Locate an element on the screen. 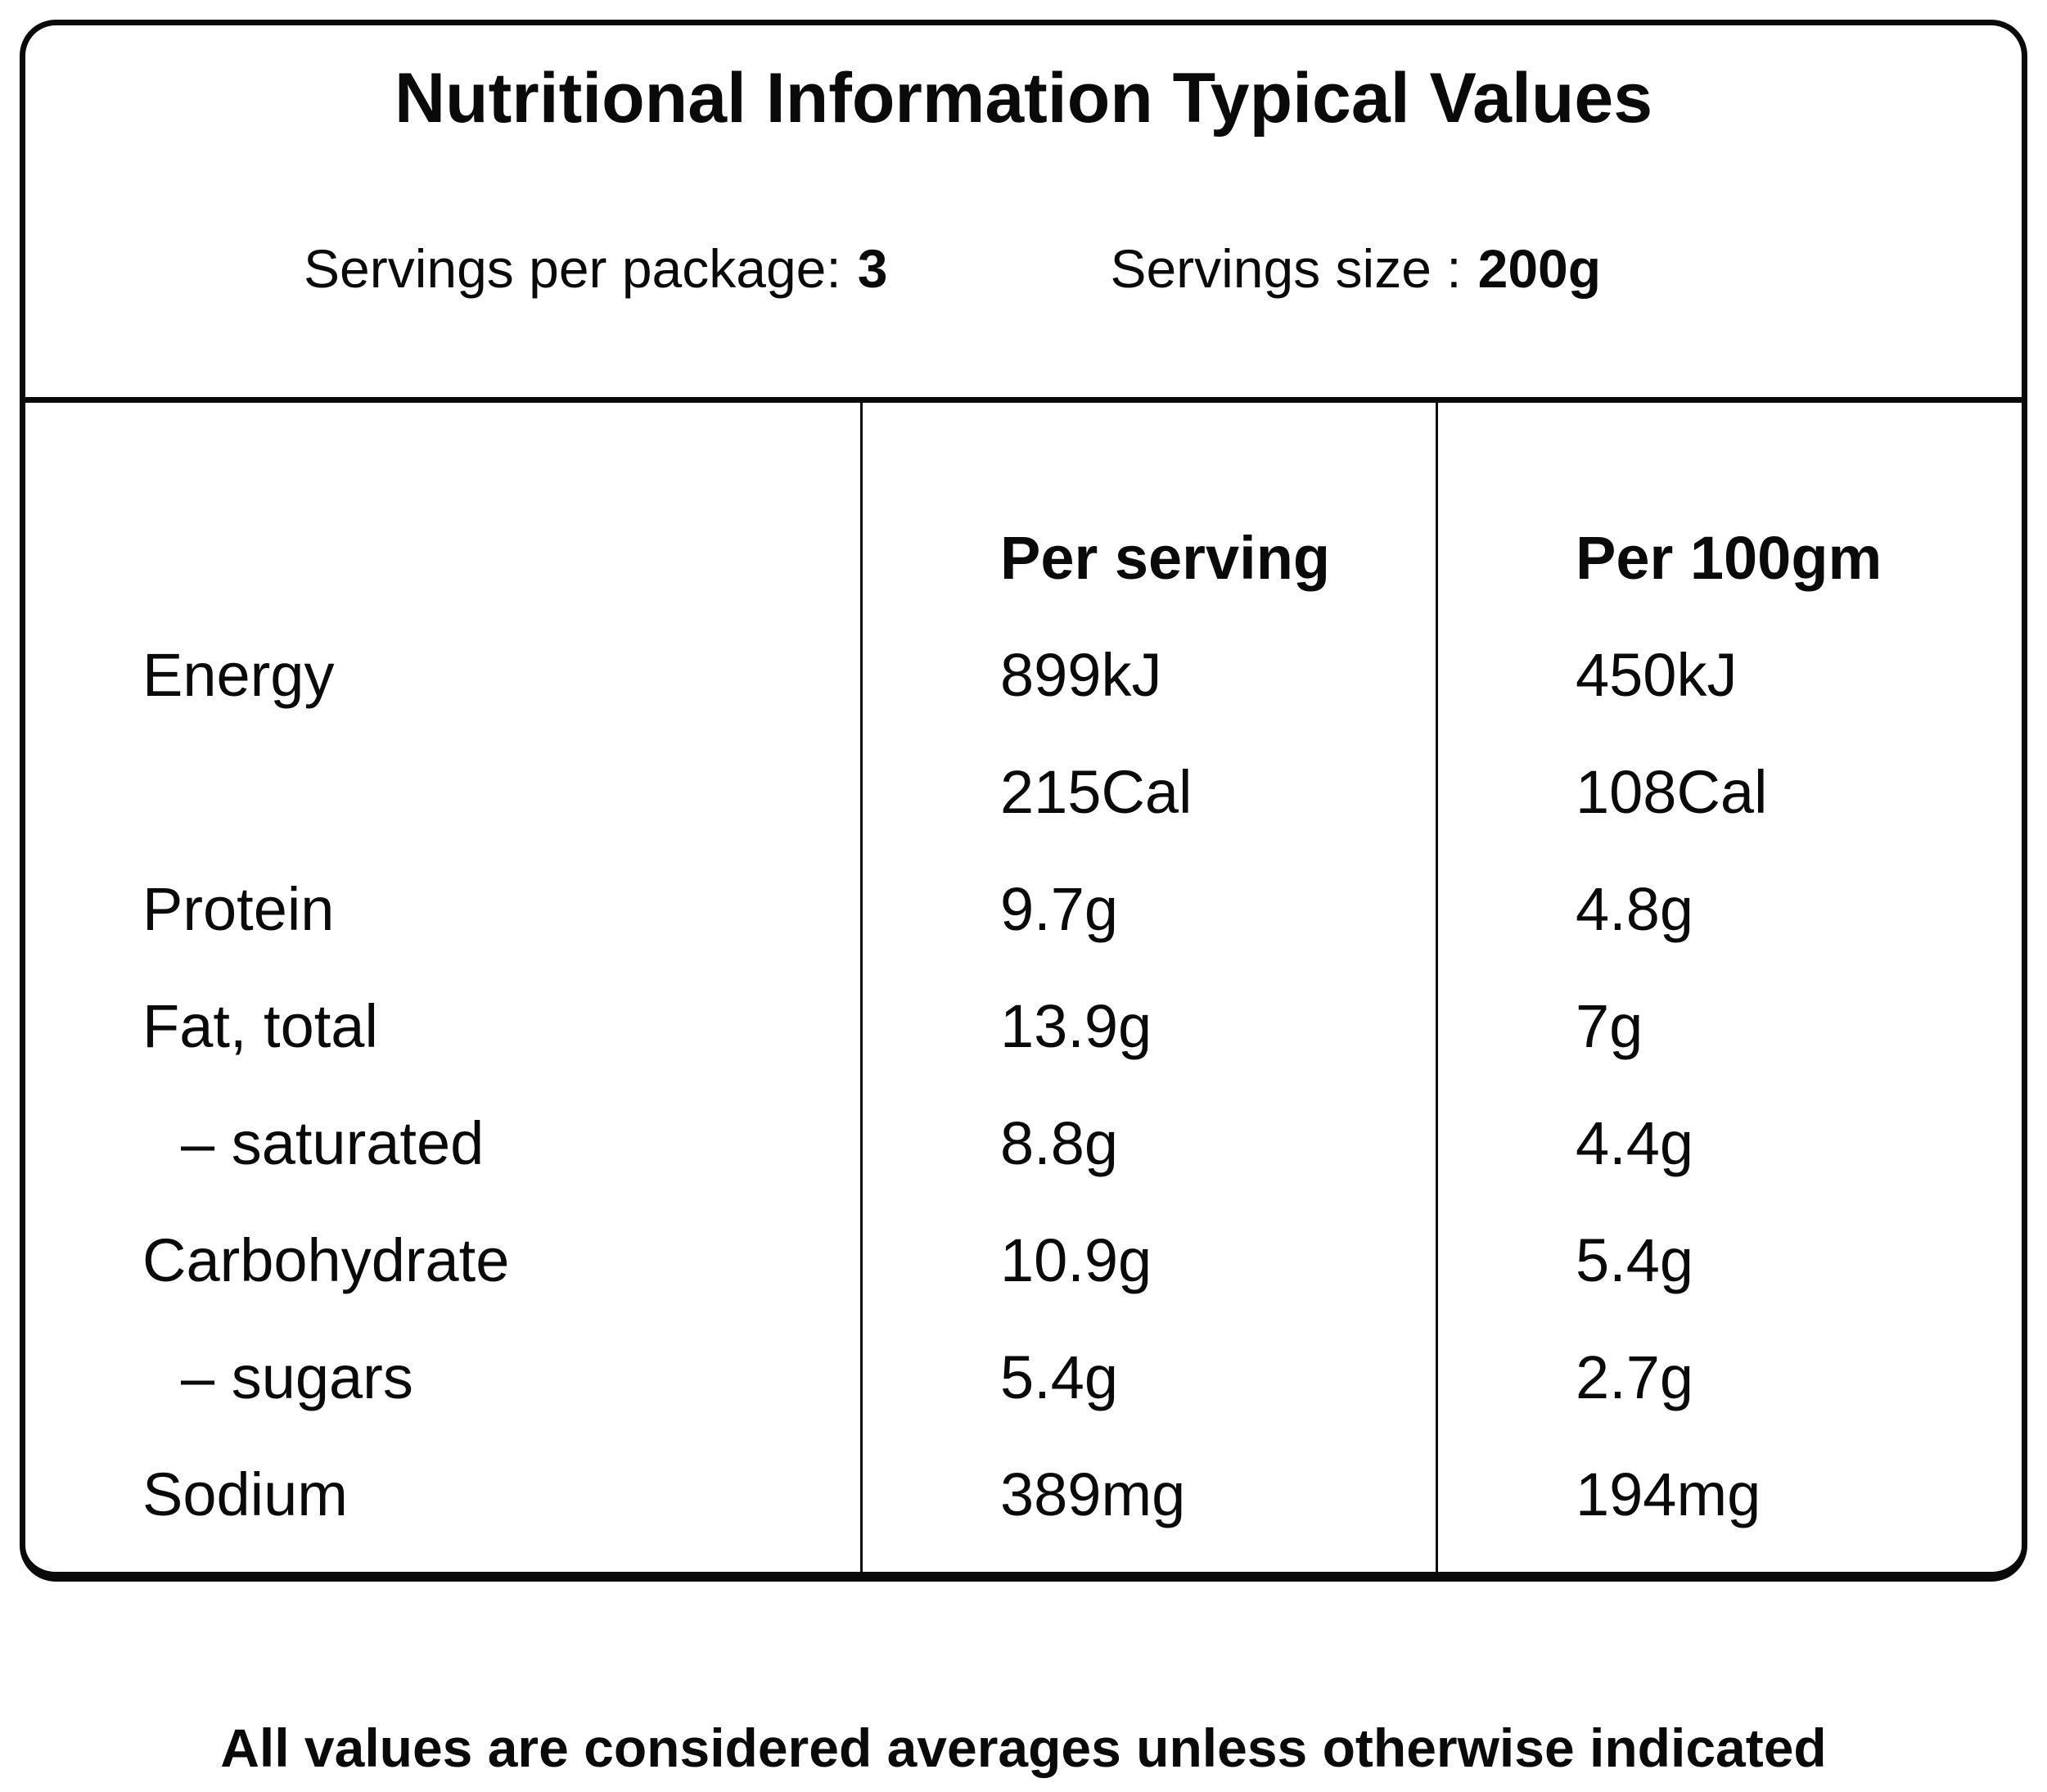 Image resolution: width=2047 pixels, height=1792 pixels. label-carbohydrate: Carbohydrate is located at coordinates (326, 1260).